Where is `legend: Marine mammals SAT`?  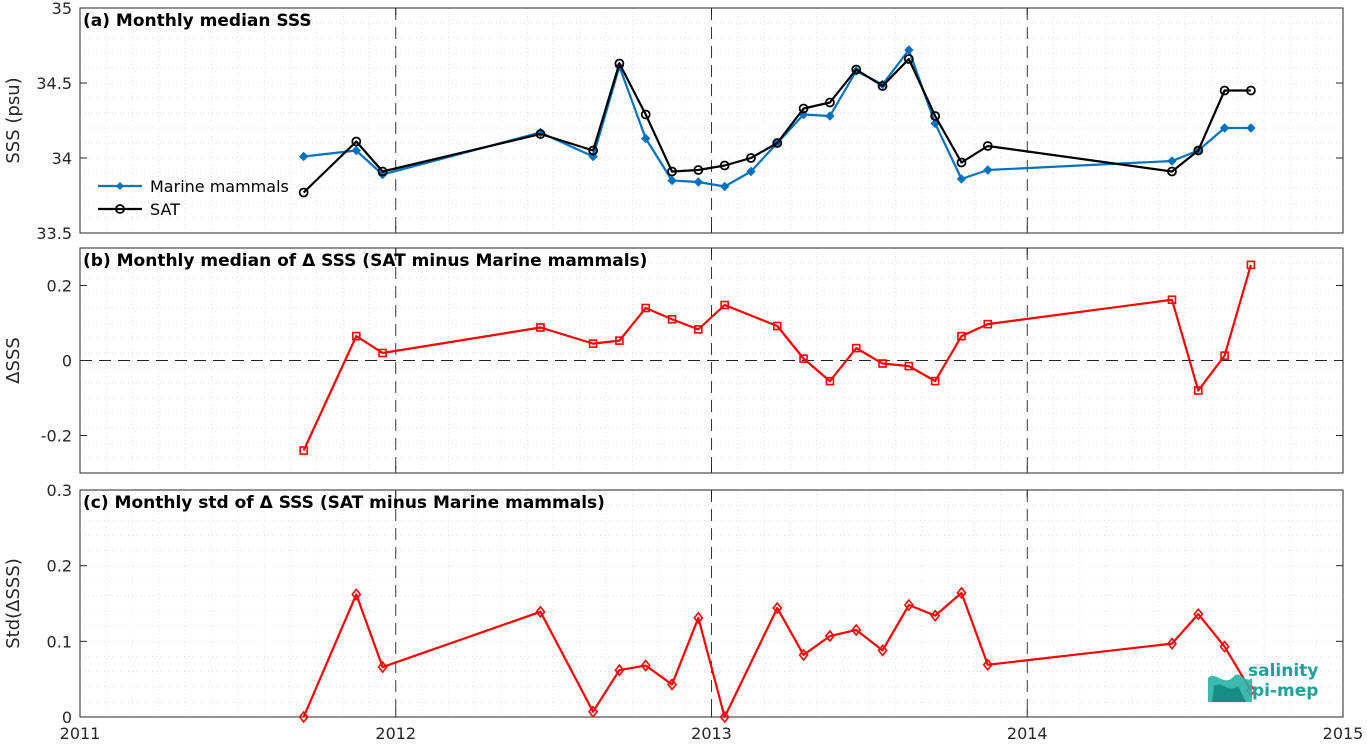
legend: Marine mammals SAT is located at coordinates (193, 198).